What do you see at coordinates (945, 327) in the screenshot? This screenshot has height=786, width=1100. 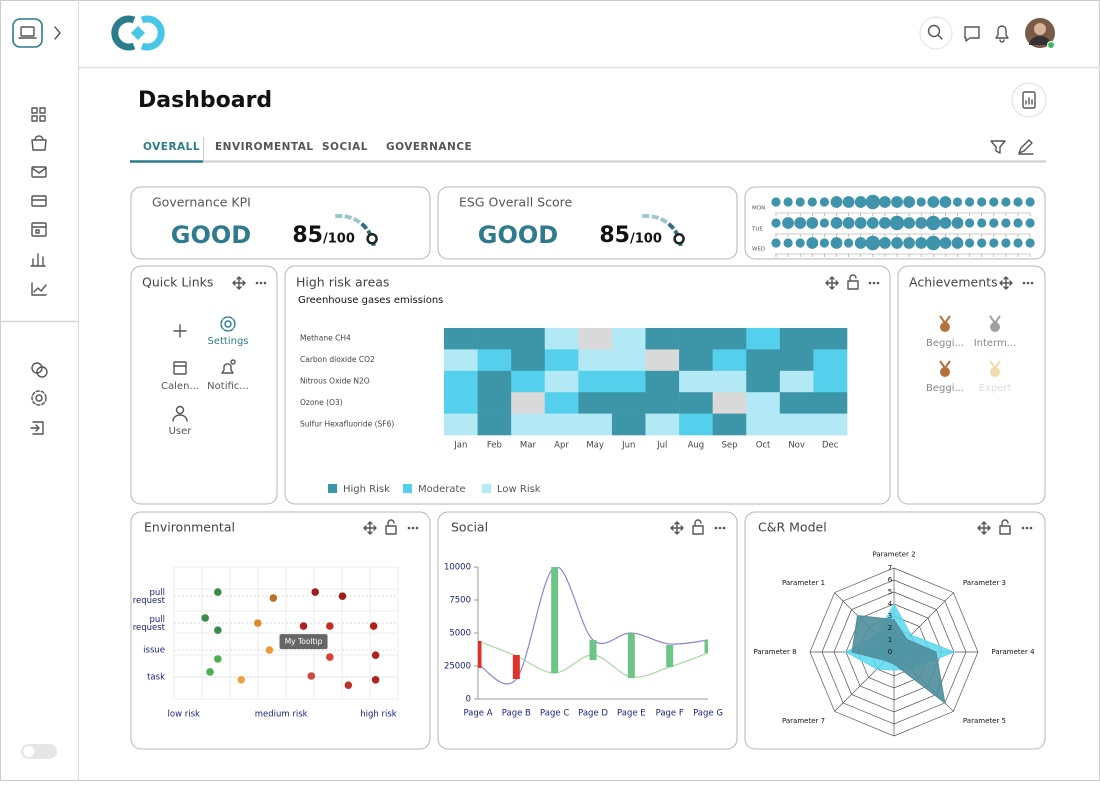 I see `medal` at bounding box center [945, 327].